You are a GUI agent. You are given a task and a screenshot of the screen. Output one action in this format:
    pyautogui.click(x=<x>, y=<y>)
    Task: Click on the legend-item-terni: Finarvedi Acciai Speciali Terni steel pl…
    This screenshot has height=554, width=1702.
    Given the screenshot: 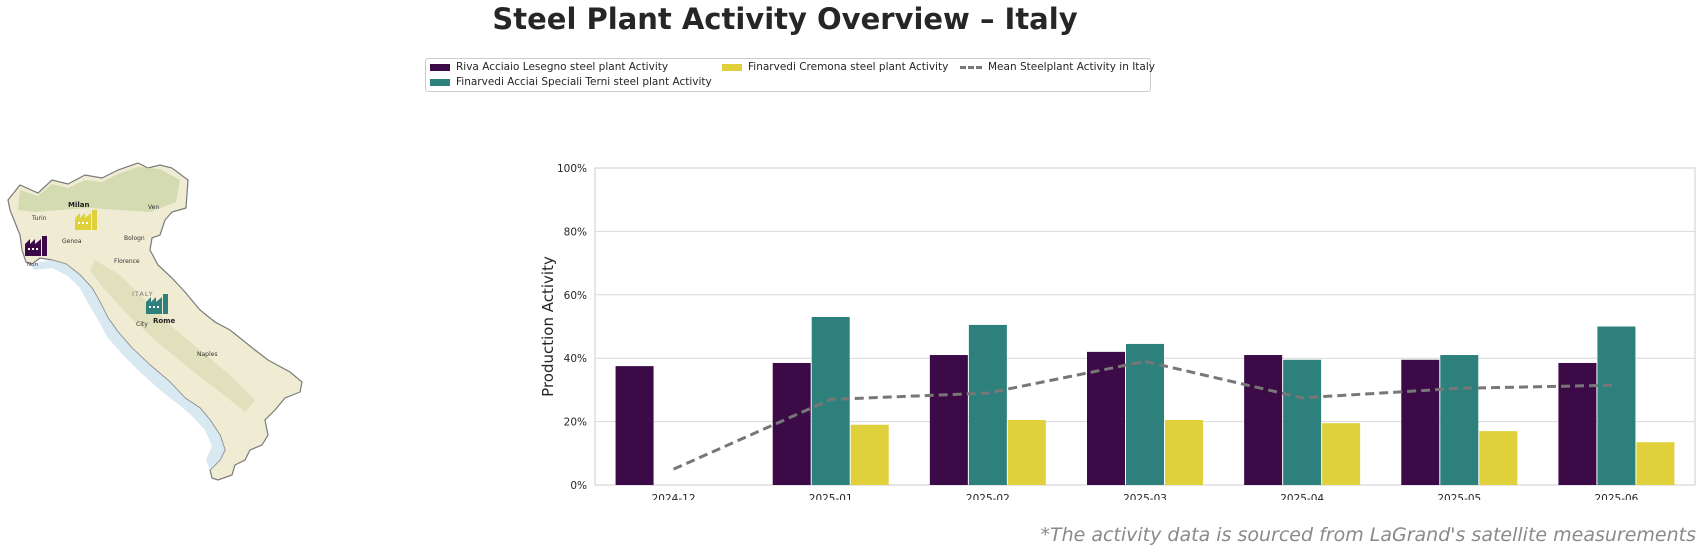 What is the action you would take?
    pyautogui.click(x=571, y=82)
    